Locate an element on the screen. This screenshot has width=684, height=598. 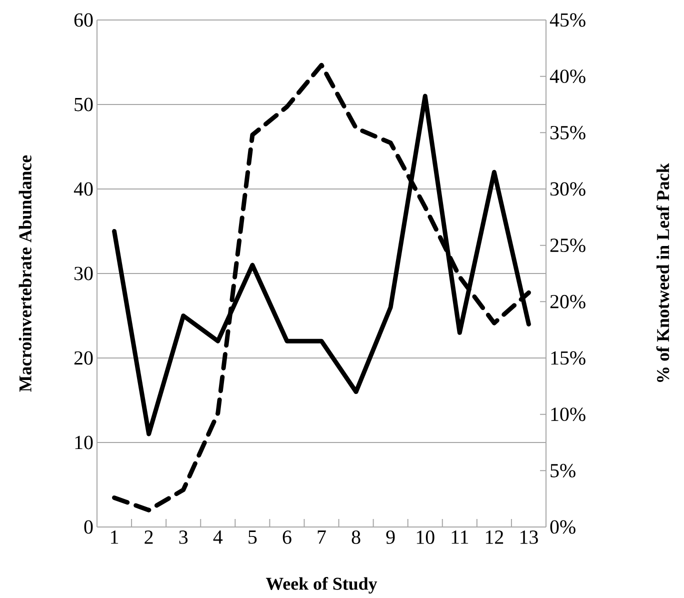
y-axis-title: Macroinvertebrate Abundance is located at coordinates (25, 273).